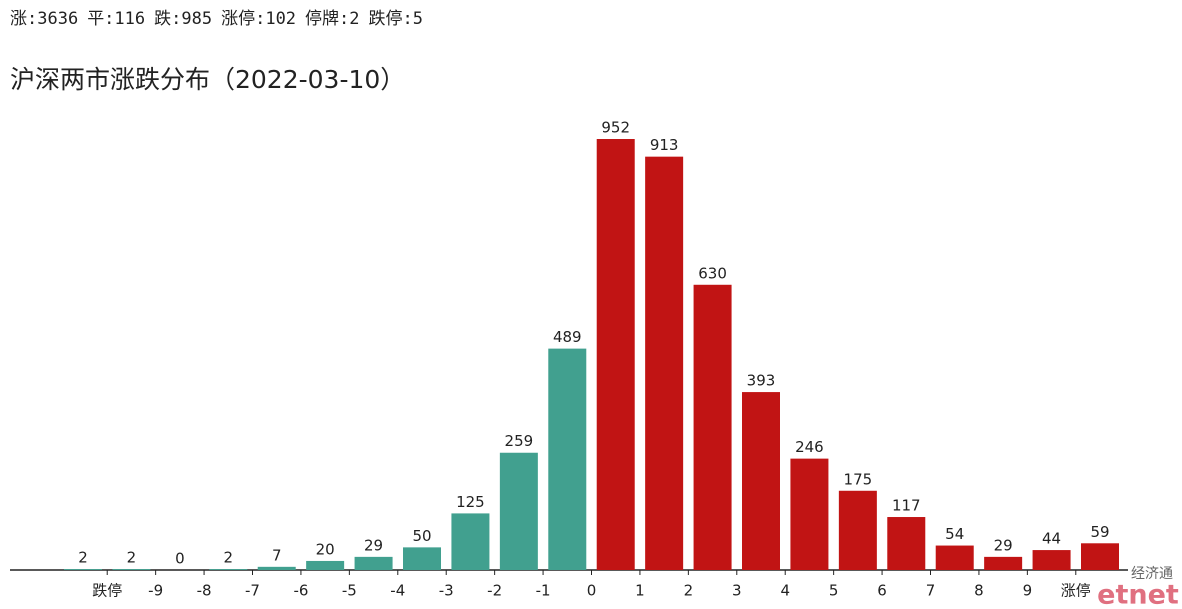  I want to click on value-label: 913, so click(664, 145).